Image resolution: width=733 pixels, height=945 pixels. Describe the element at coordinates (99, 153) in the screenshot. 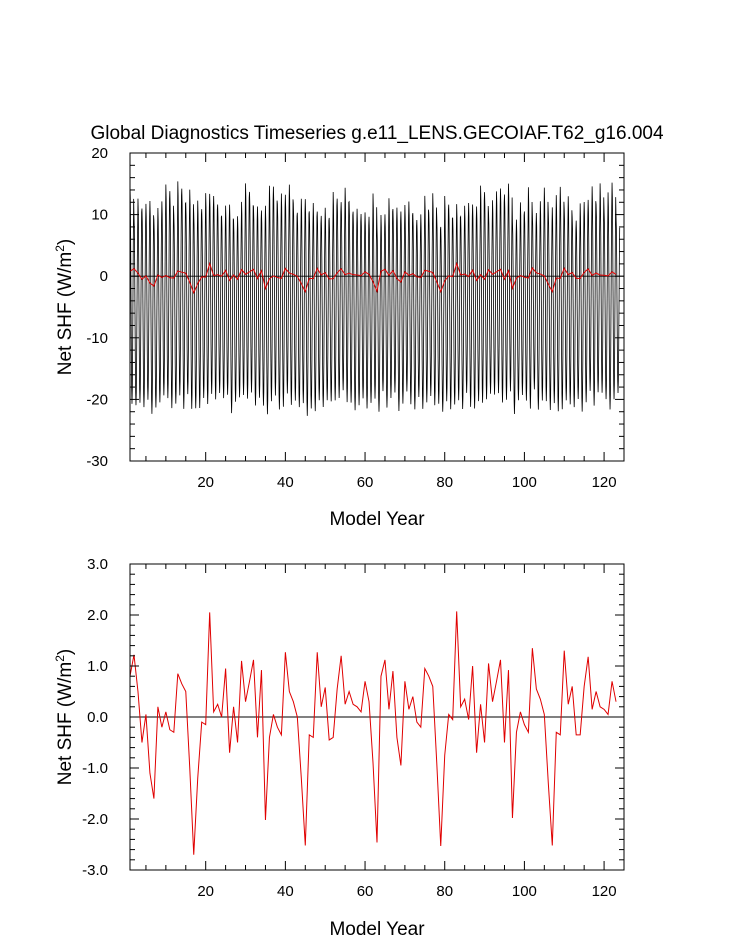

I see `y-tick-label: 20` at that location.